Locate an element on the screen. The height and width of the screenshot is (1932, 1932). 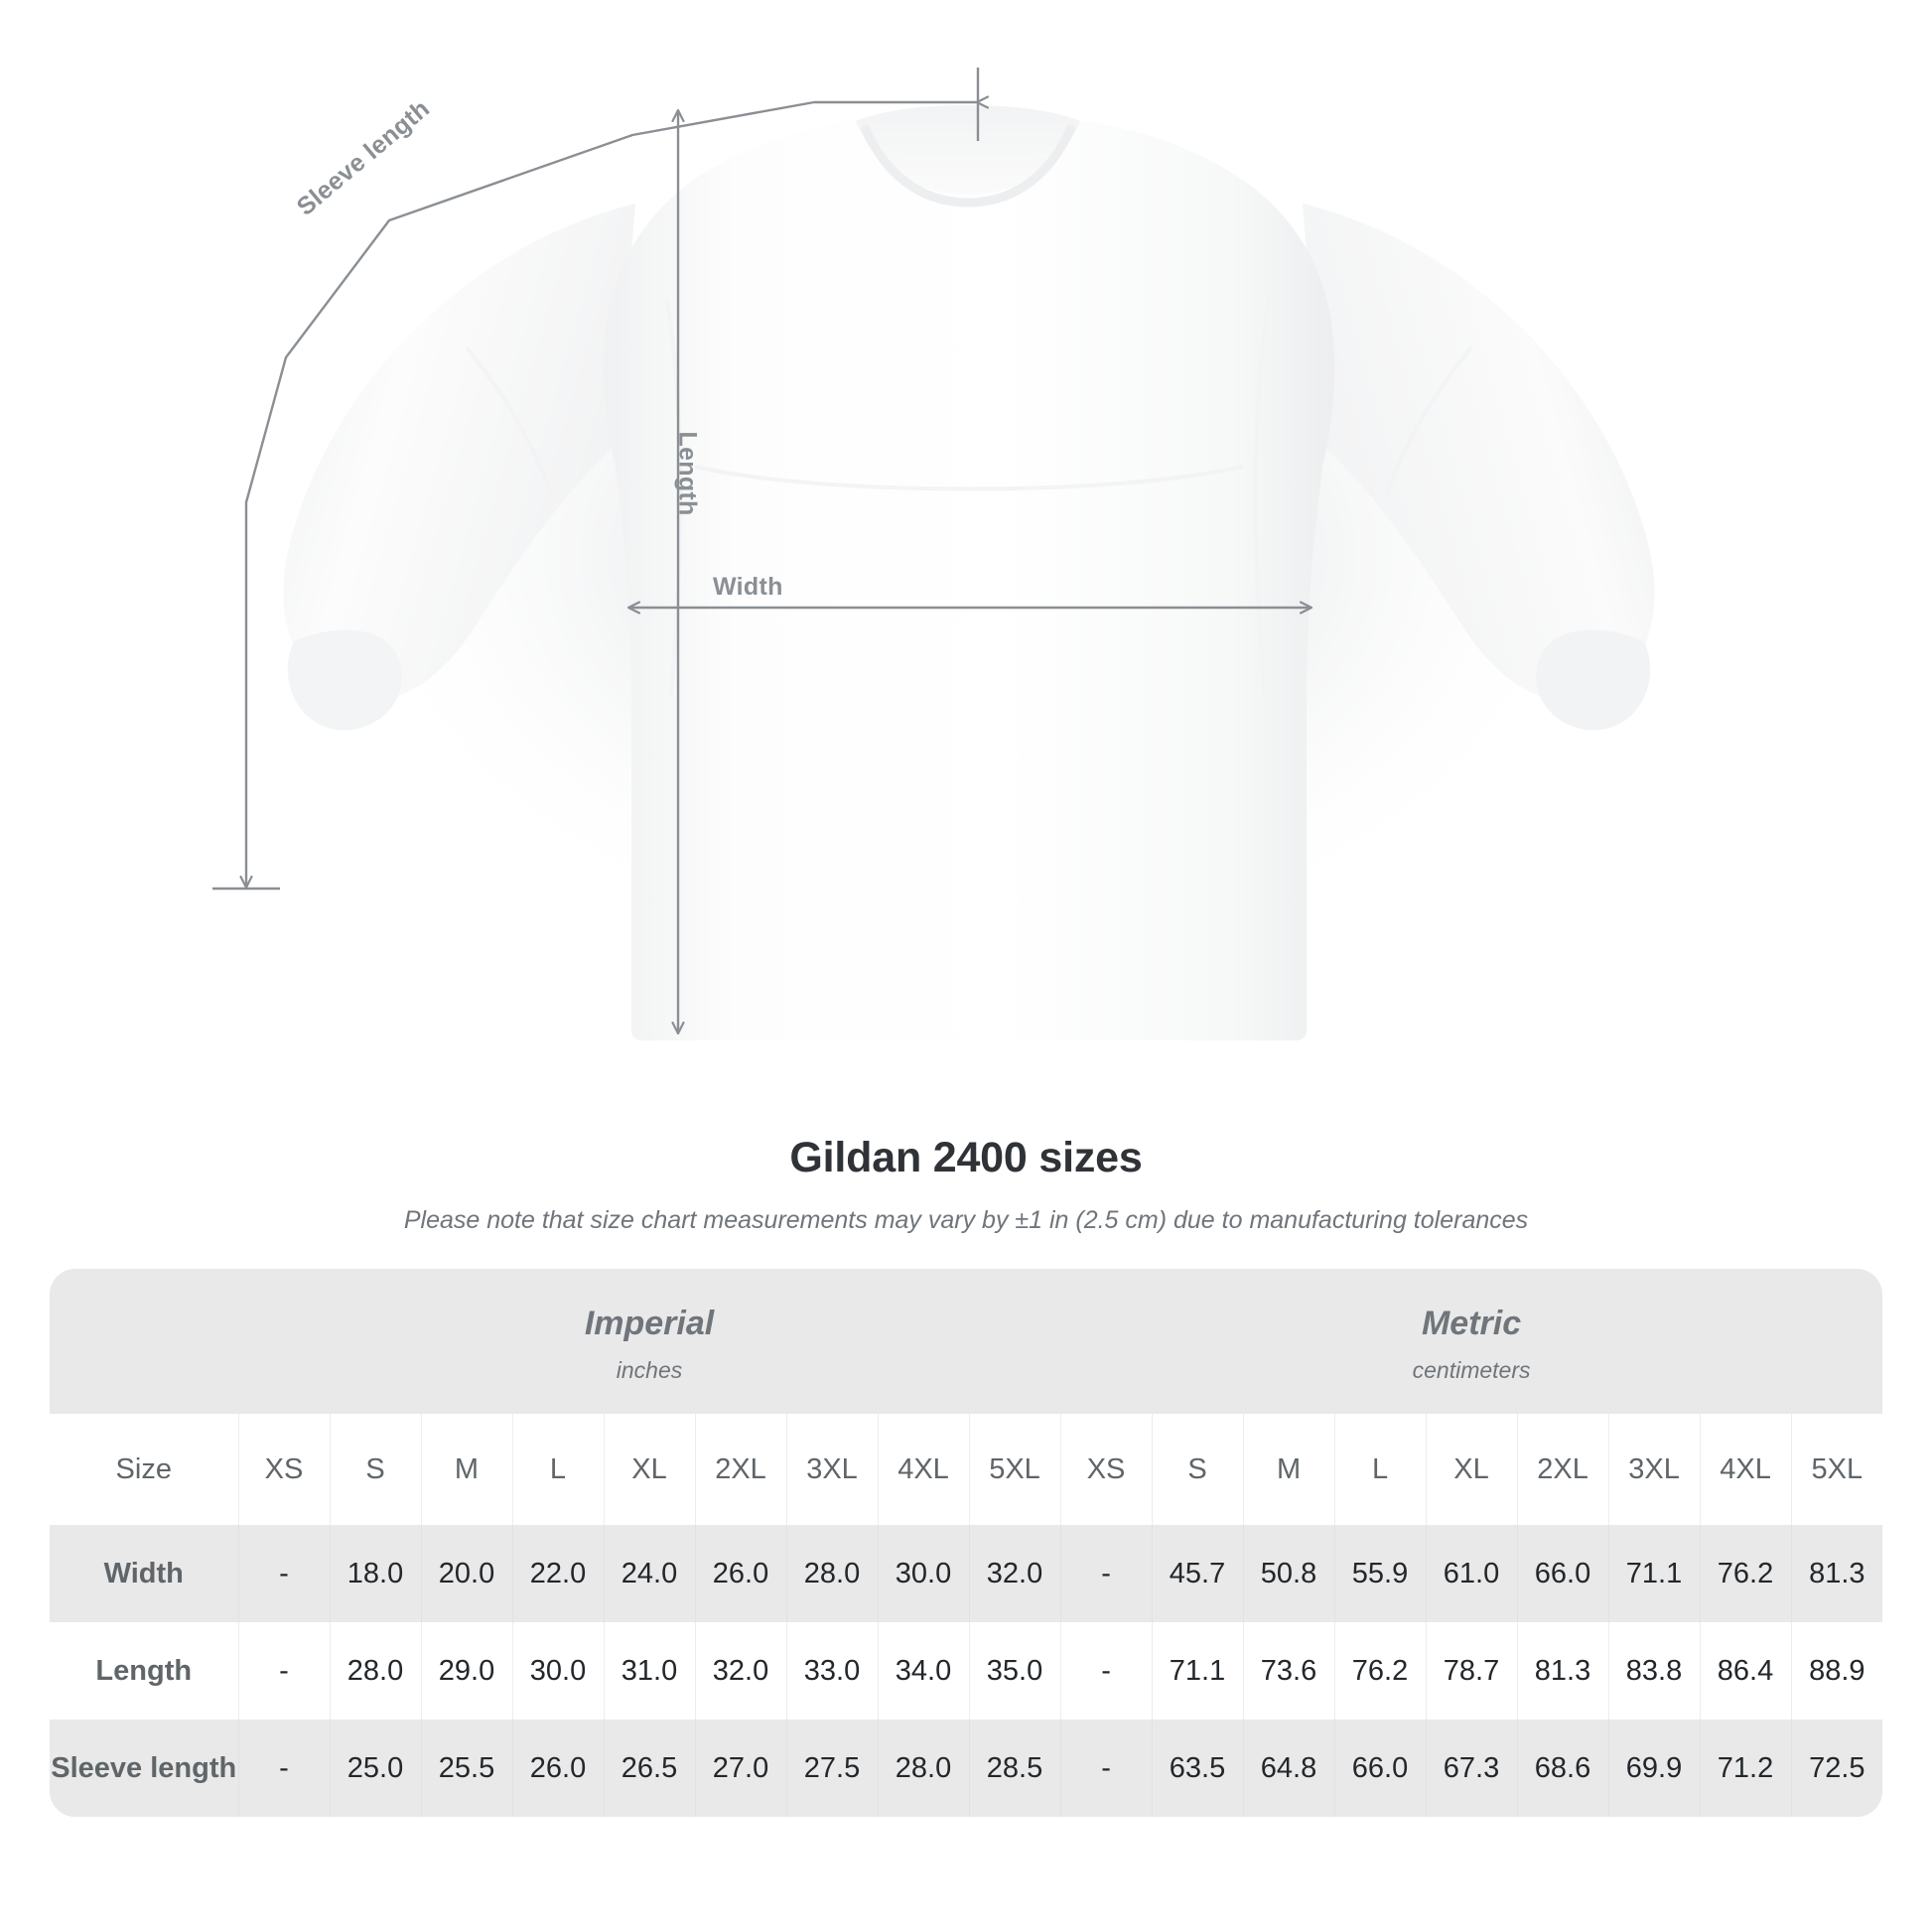
cell-width-metric-5xl: 81.3 is located at coordinates (1836, 1573).